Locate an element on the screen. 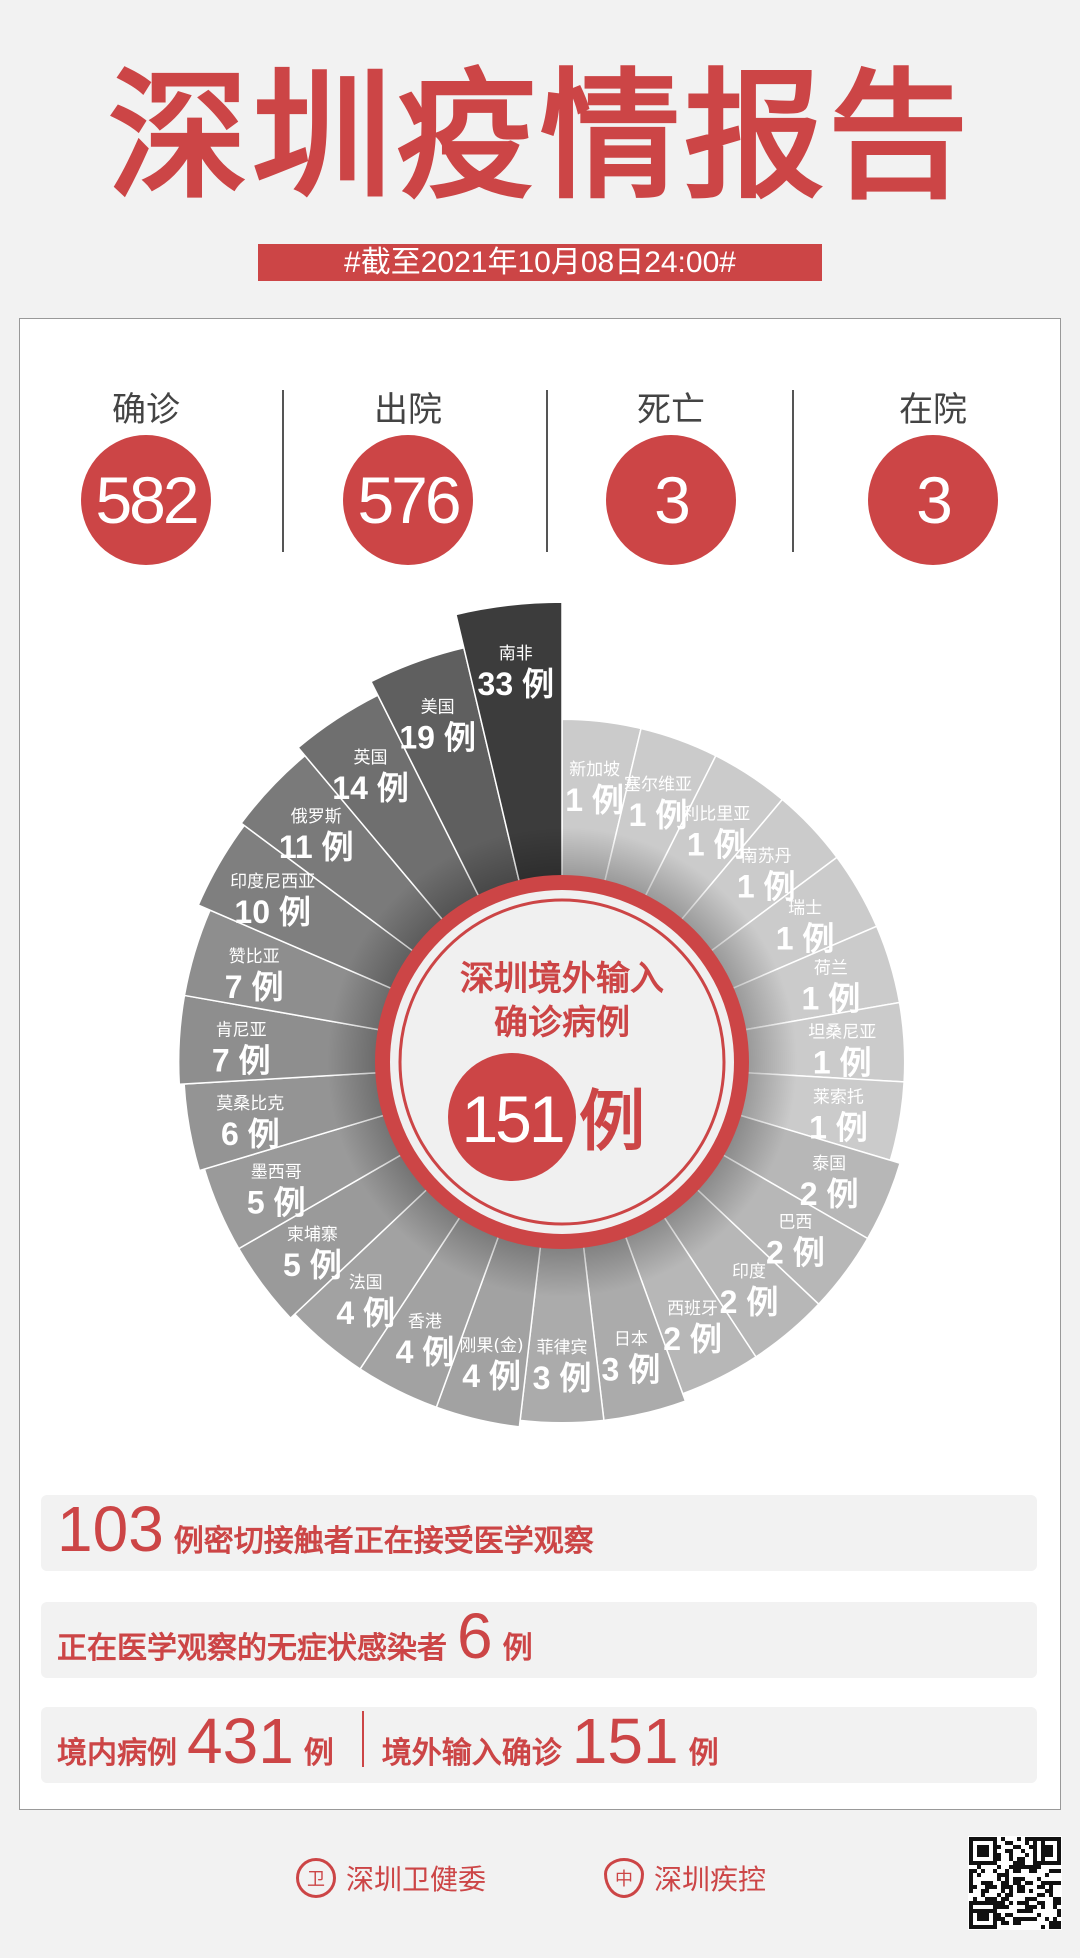  sector-label: 印度尼西亚 is located at coordinates (272, 882).